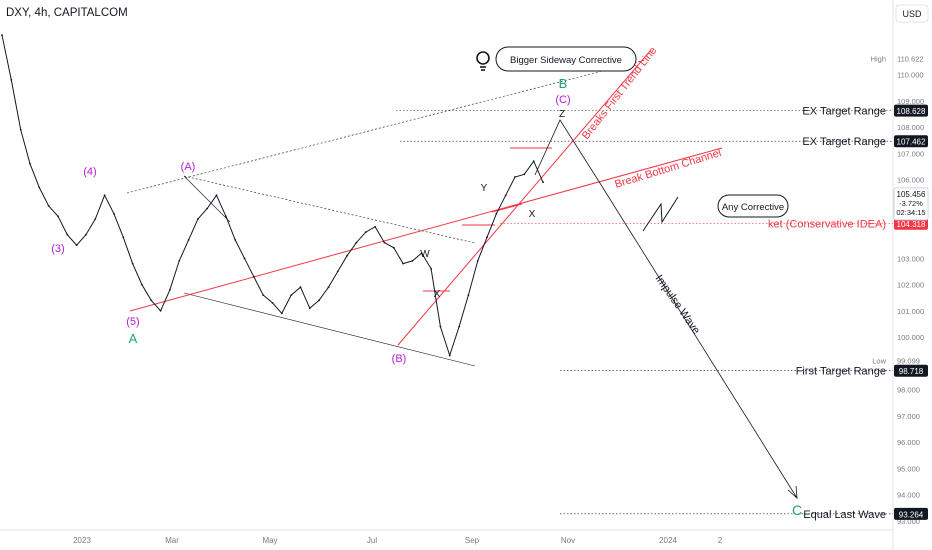  What do you see at coordinates (524, 197) in the screenshot?
I see `breaks-first-trend-line` at bounding box center [524, 197].